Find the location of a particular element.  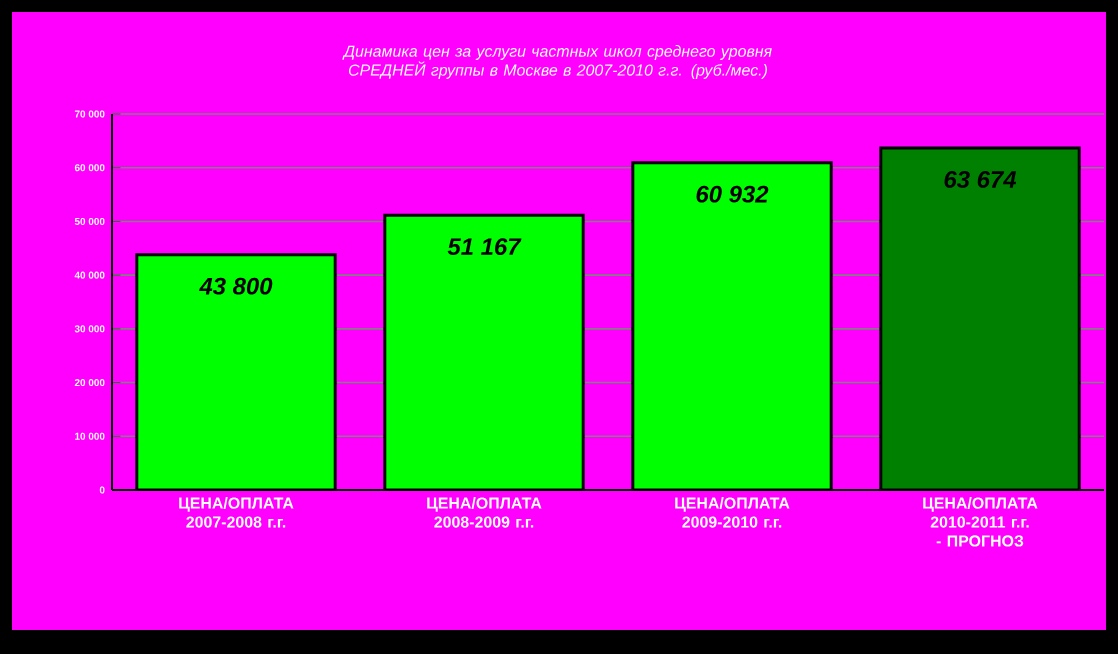

data-label: 43 800 is located at coordinates (236, 286).